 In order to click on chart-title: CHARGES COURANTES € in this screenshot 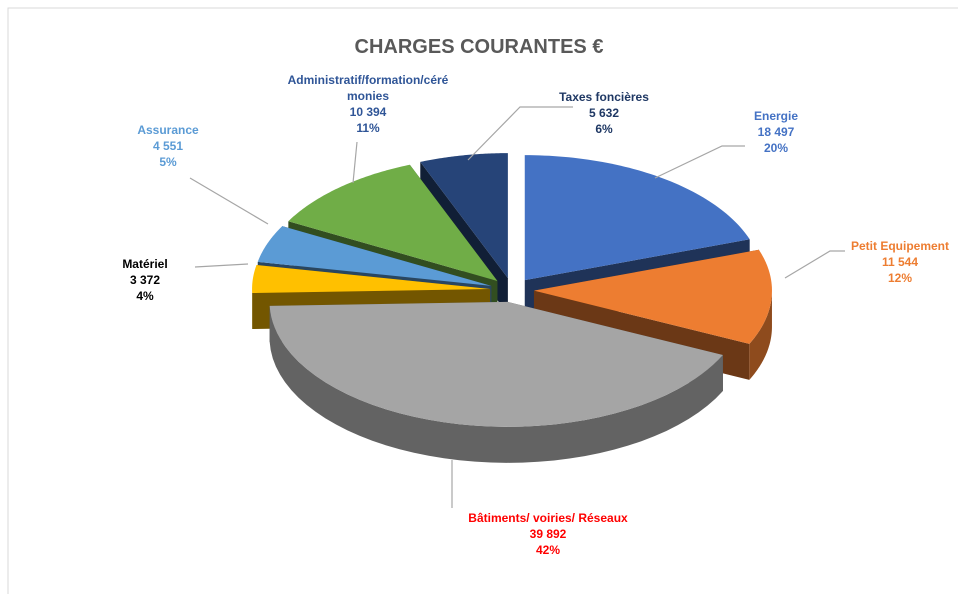, I will do `click(479, 47)`.